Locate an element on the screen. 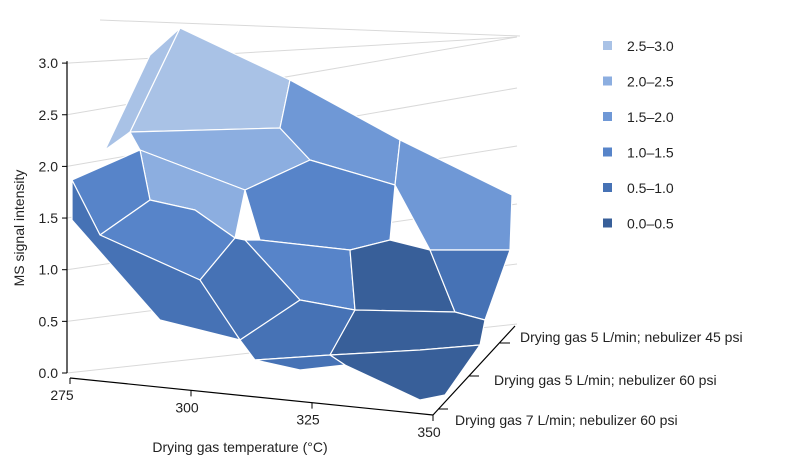  x-axis-title: Drying gas temperature (°C) is located at coordinates (239, 447).